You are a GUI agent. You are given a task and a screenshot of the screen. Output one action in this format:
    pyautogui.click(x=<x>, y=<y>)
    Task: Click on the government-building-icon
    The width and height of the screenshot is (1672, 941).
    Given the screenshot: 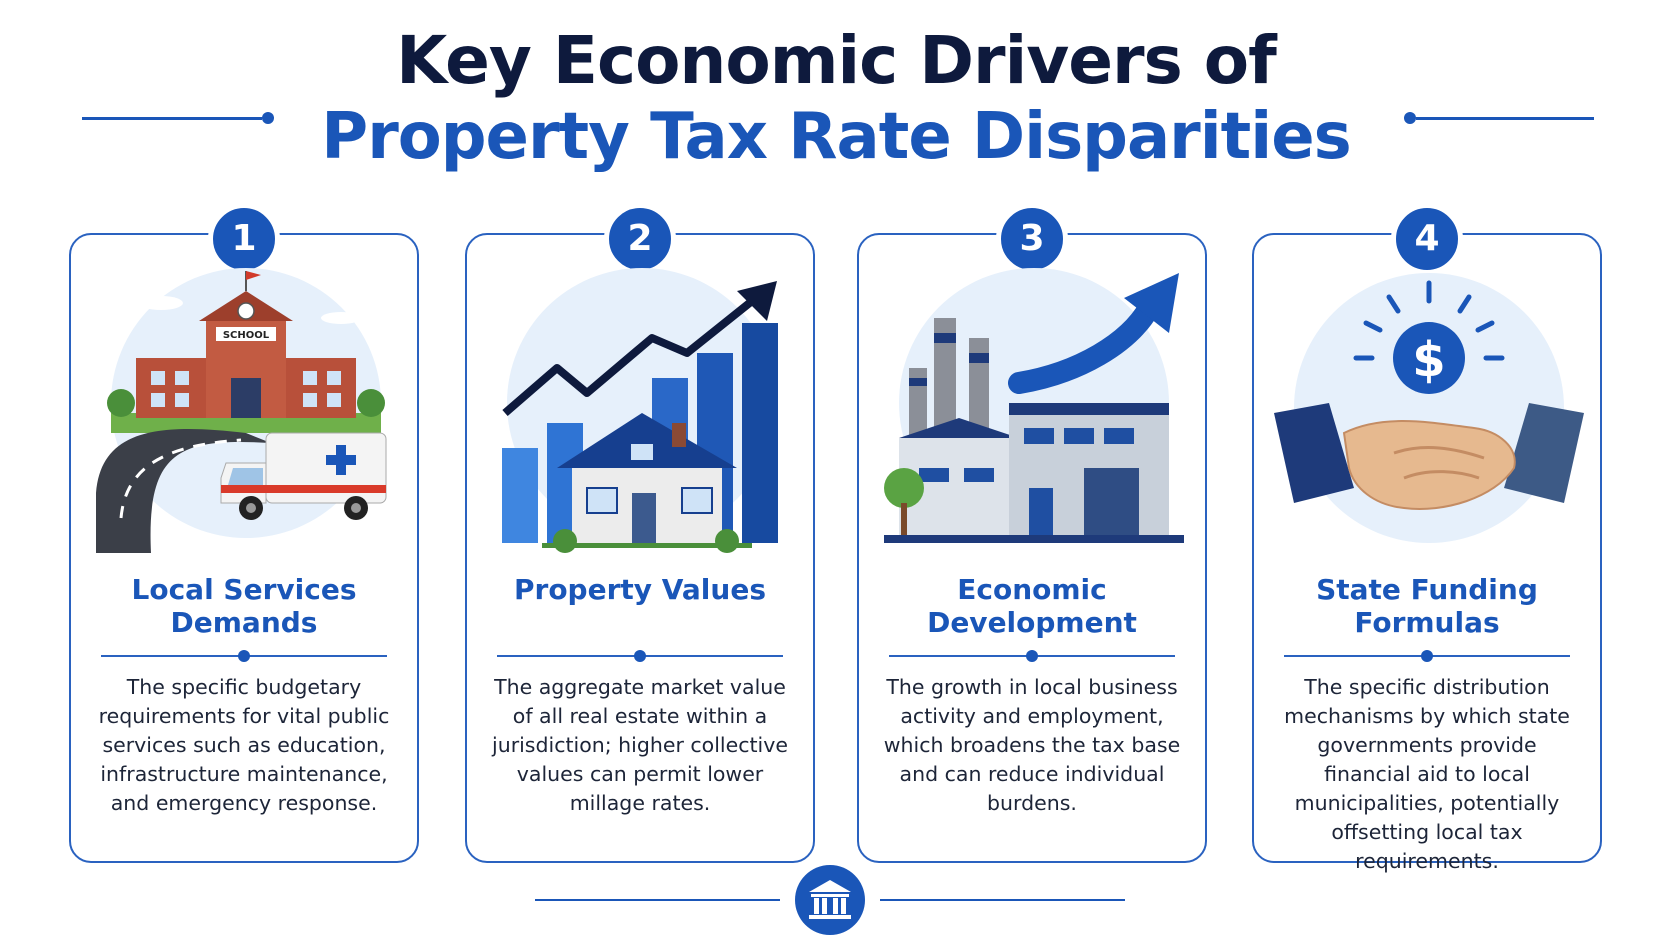 What is the action you would take?
    pyautogui.click(x=830, y=900)
    